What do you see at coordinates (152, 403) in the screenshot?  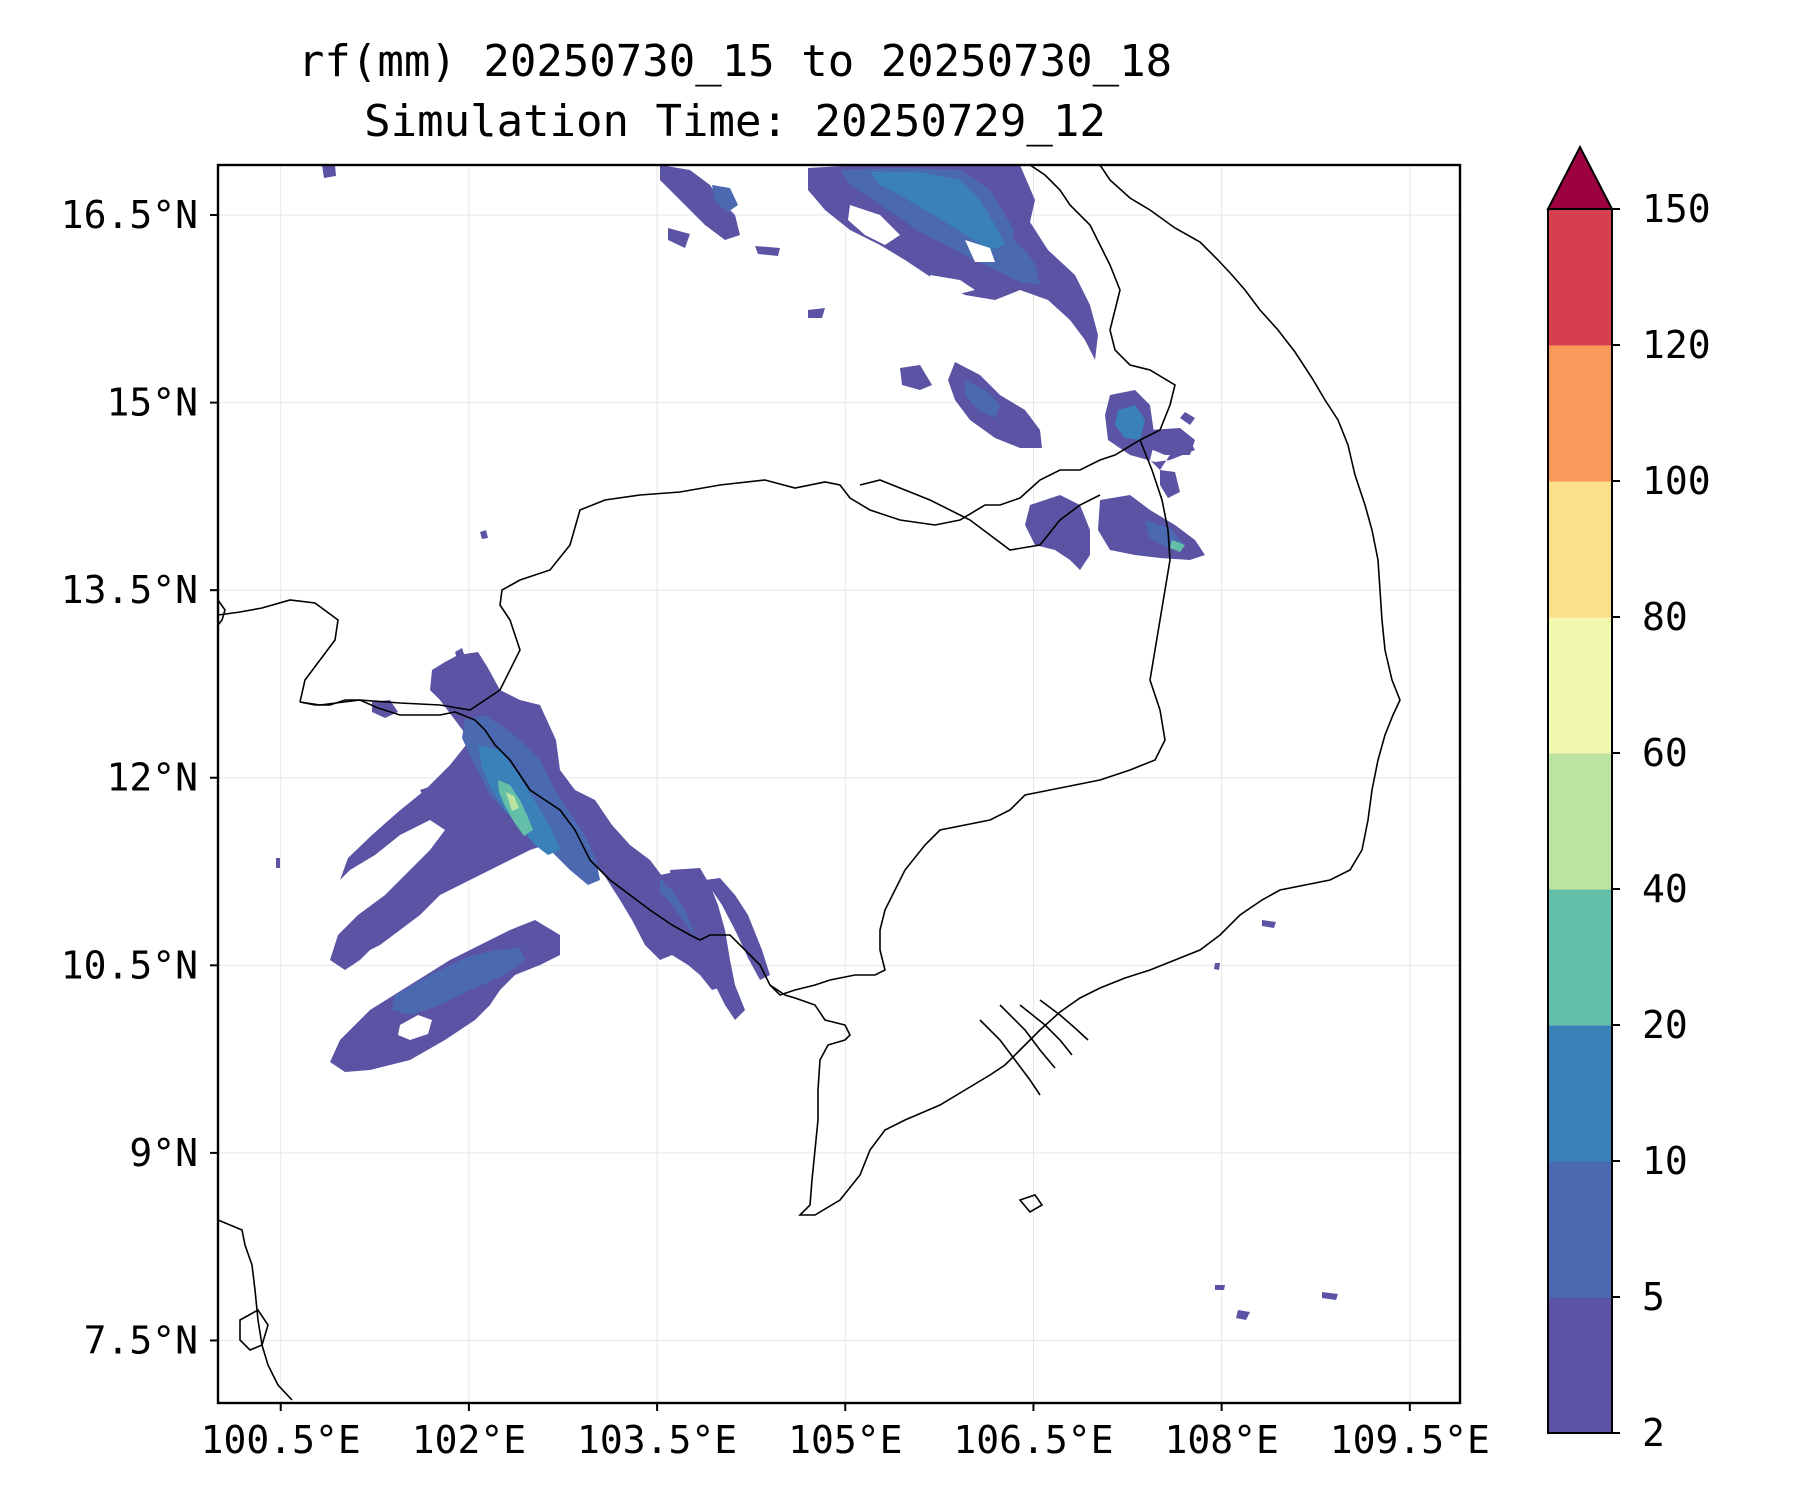 I see `lat-tick-label-5: 15°N` at bounding box center [152, 403].